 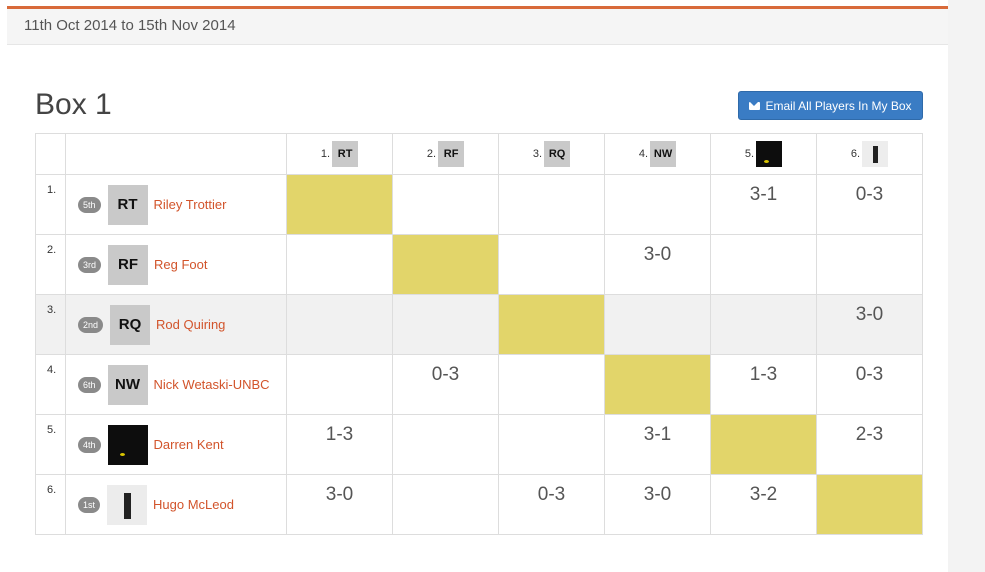 I want to click on avatar-row-4: NW, so click(x=127, y=384).